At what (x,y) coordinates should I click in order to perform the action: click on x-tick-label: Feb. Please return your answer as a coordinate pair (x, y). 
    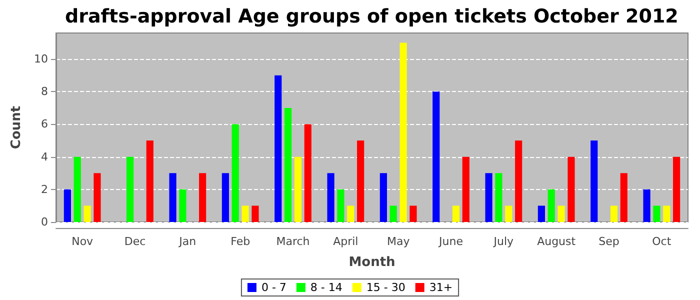
    Looking at the image, I should click on (240, 241).